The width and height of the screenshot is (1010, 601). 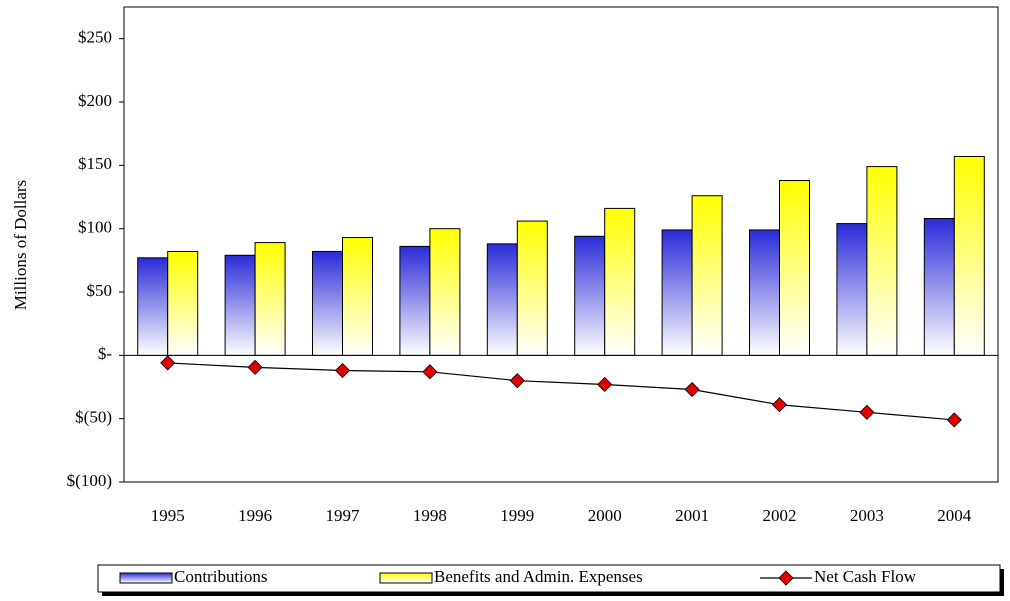 What do you see at coordinates (89, 480) in the screenshot?
I see `y-tick-label: $(100)` at bounding box center [89, 480].